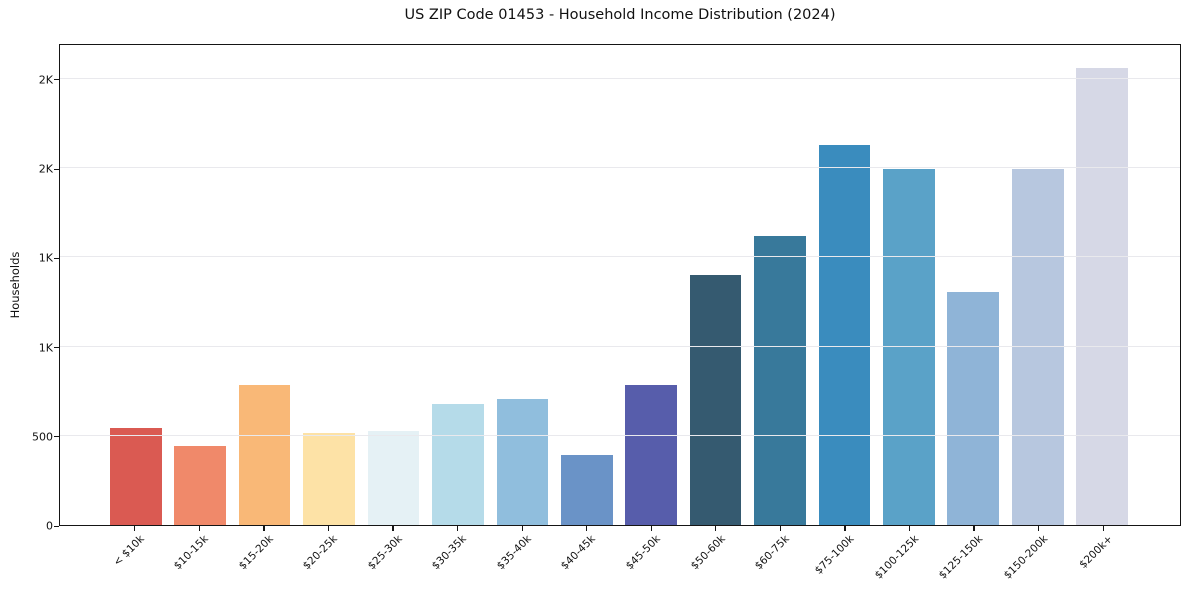  What do you see at coordinates (715, 400) in the screenshot?
I see `bar-50-60k` at bounding box center [715, 400].